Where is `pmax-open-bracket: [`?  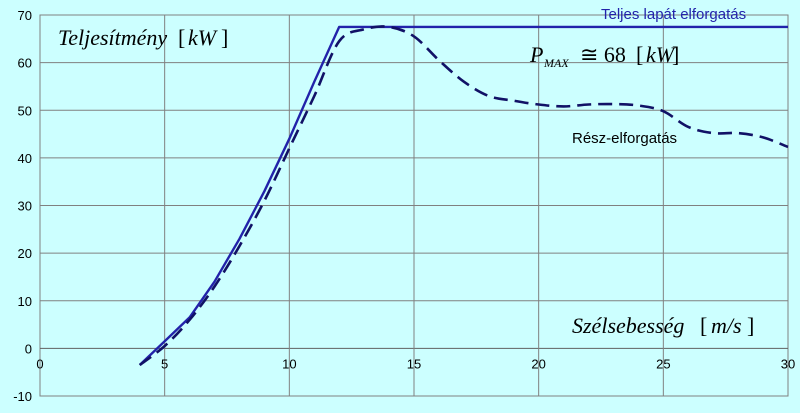
pmax-open-bracket: [ is located at coordinates (639, 54).